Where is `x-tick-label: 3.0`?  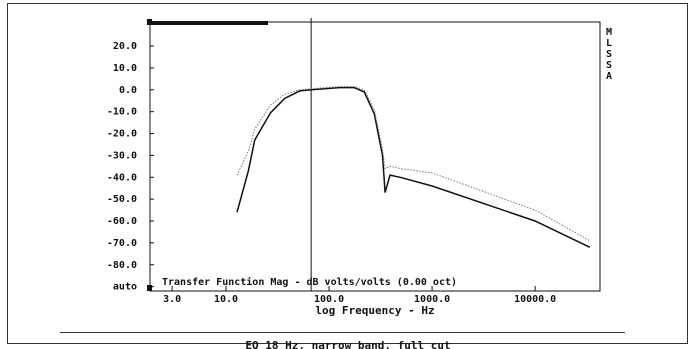 x-tick-label: 3.0 is located at coordinates (172, 299).